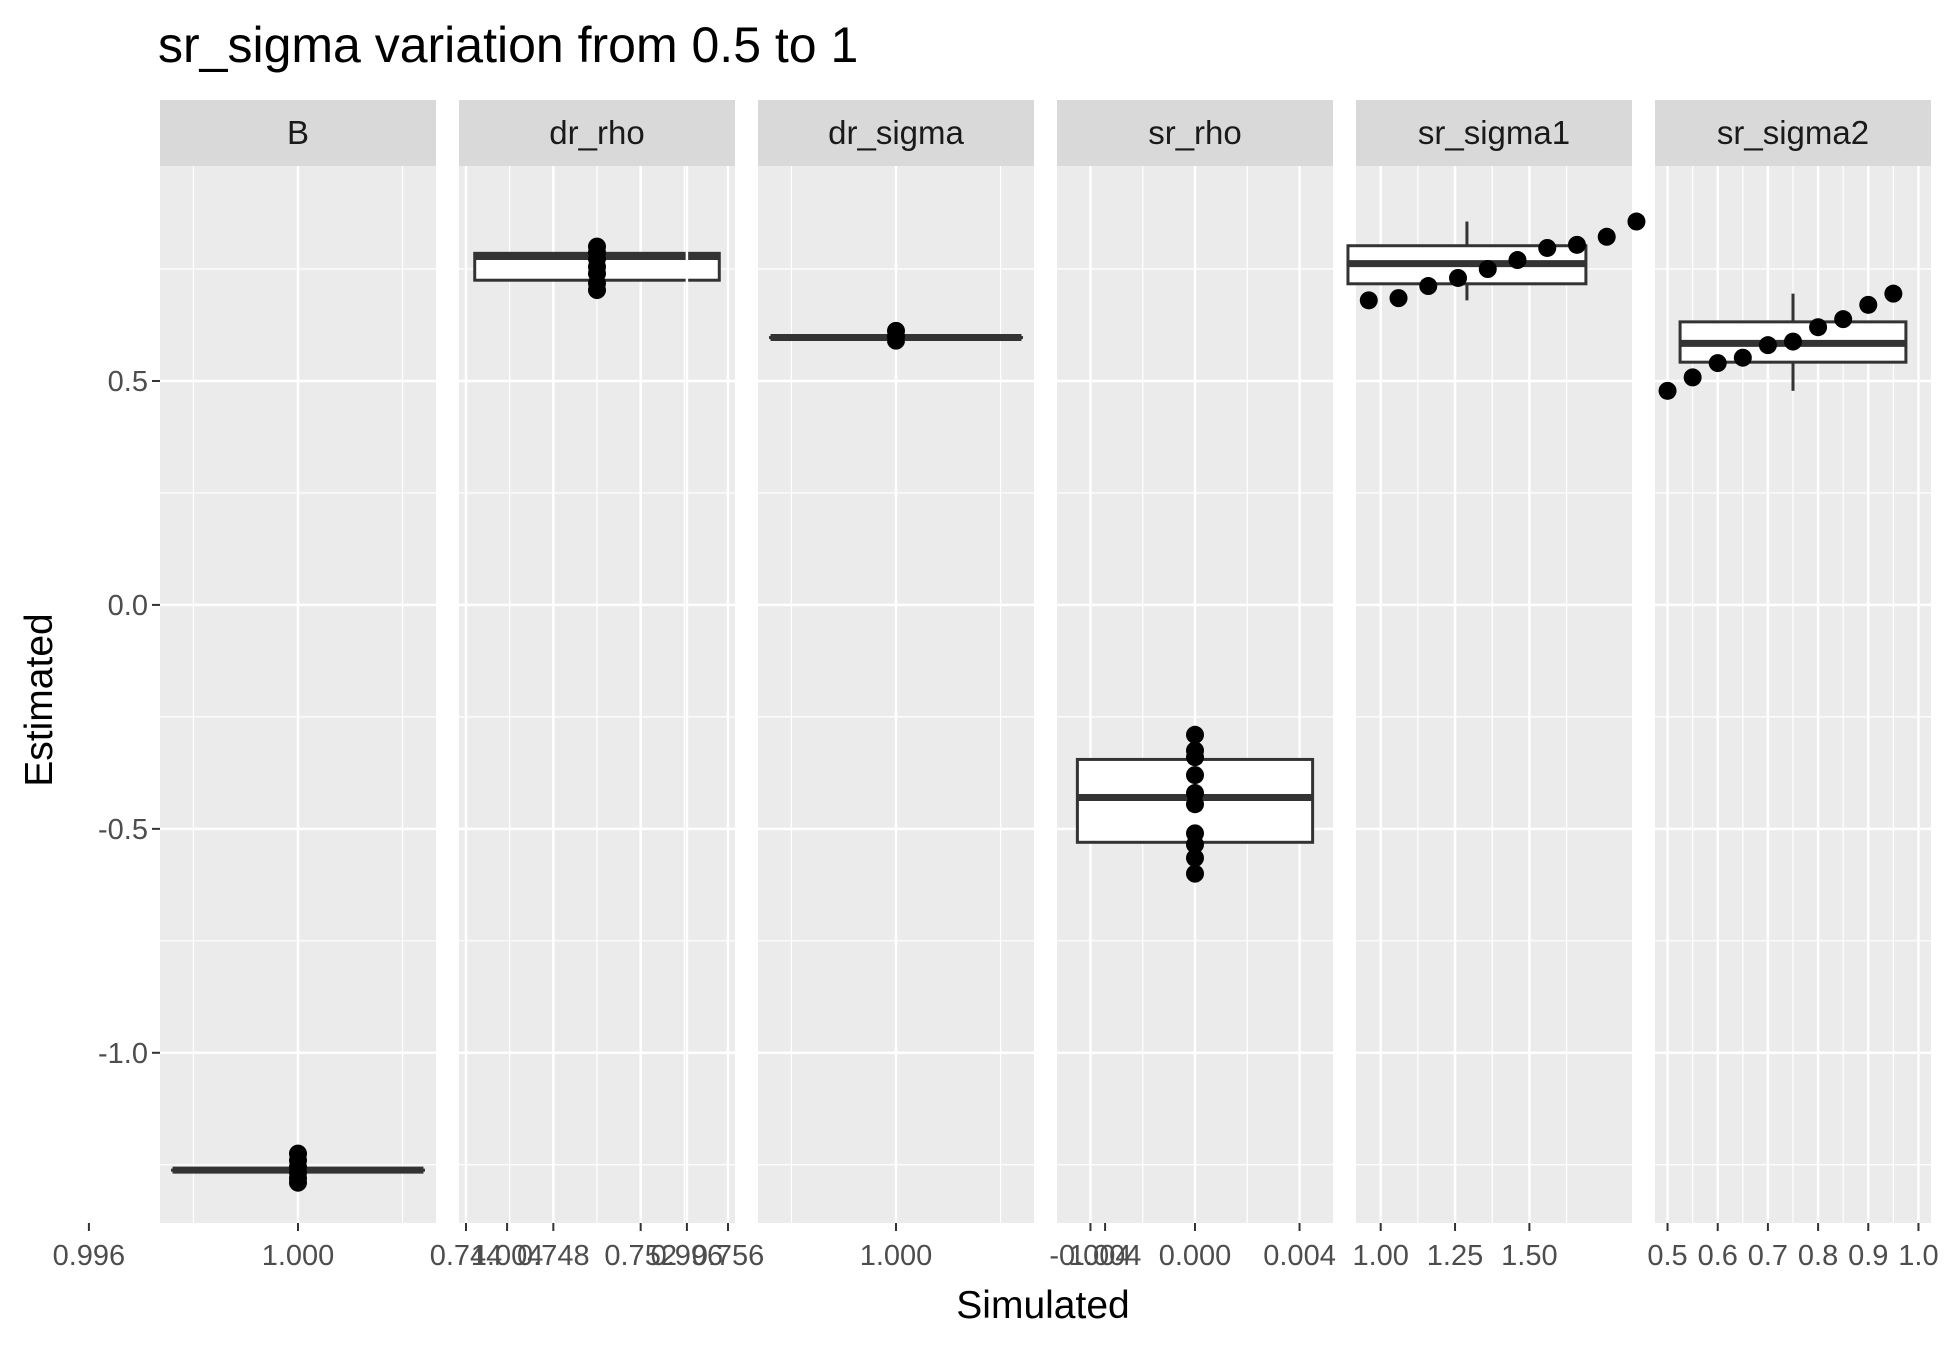  I want to click on y-axis-title: Estimated, so click(39, 699).